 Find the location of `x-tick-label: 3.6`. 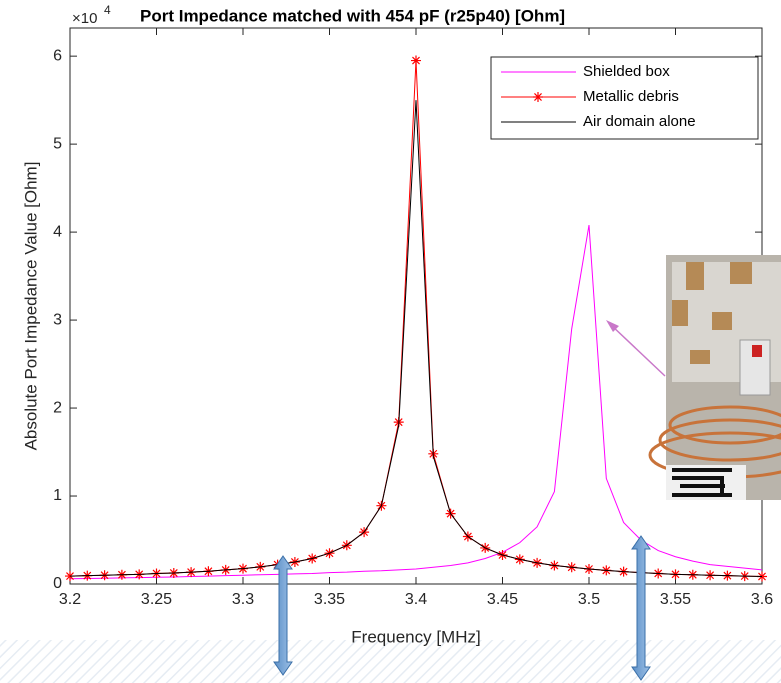

x-tick-label: 3.6 is located at coordinates (762, 599).